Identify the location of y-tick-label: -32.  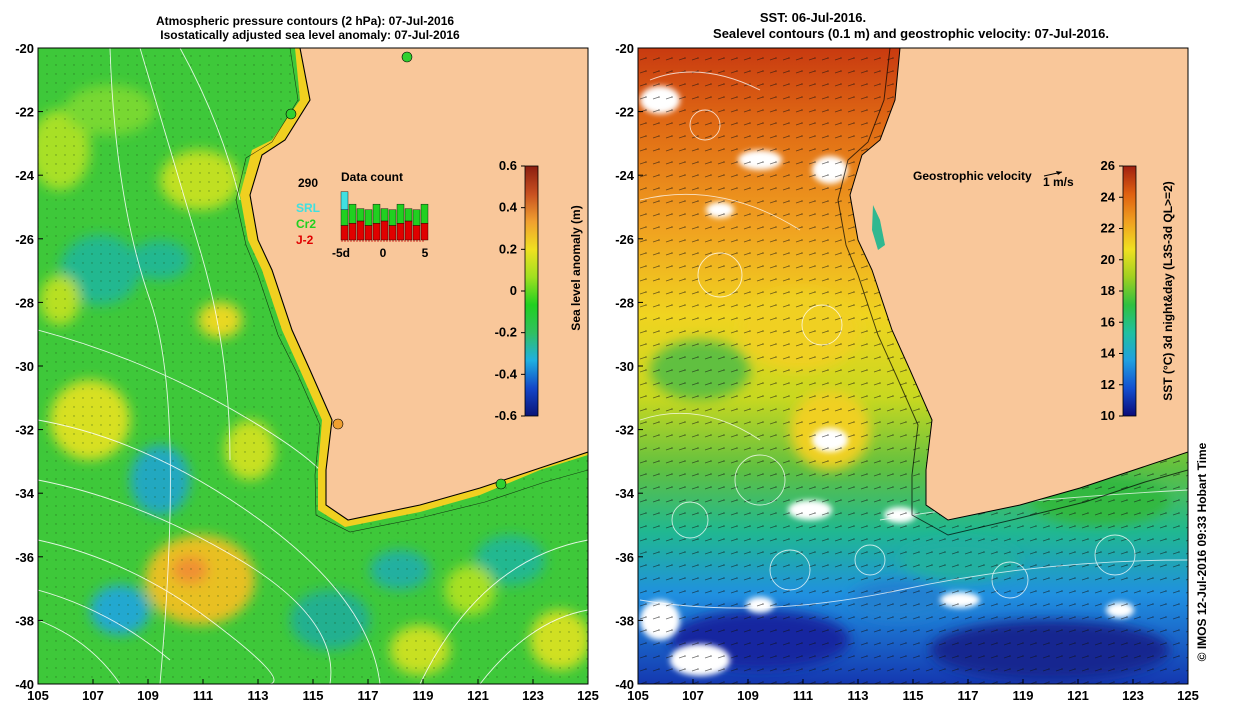
(24, 430).